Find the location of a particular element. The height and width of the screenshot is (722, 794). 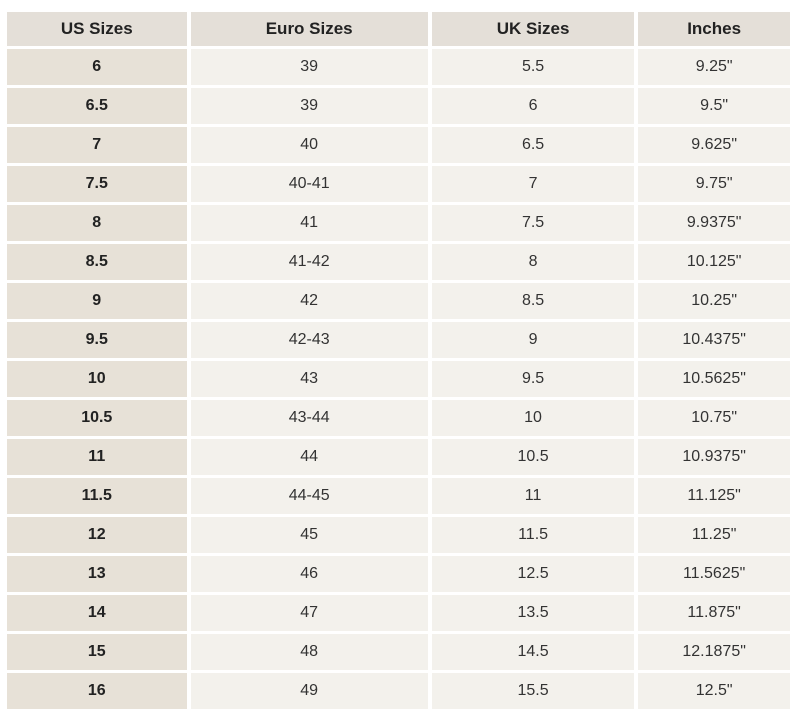

table-row: 6.5 39 6 9.5" is located at coordinates (398, 106).